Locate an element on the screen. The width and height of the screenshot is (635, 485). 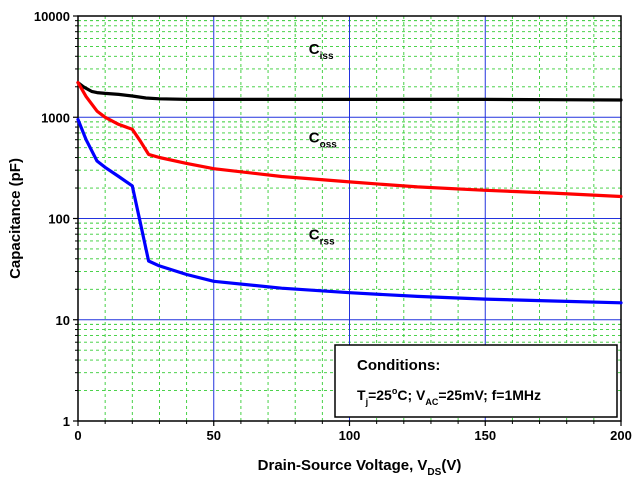
y-tick-label: 1 is located at coordinates (66, 421).